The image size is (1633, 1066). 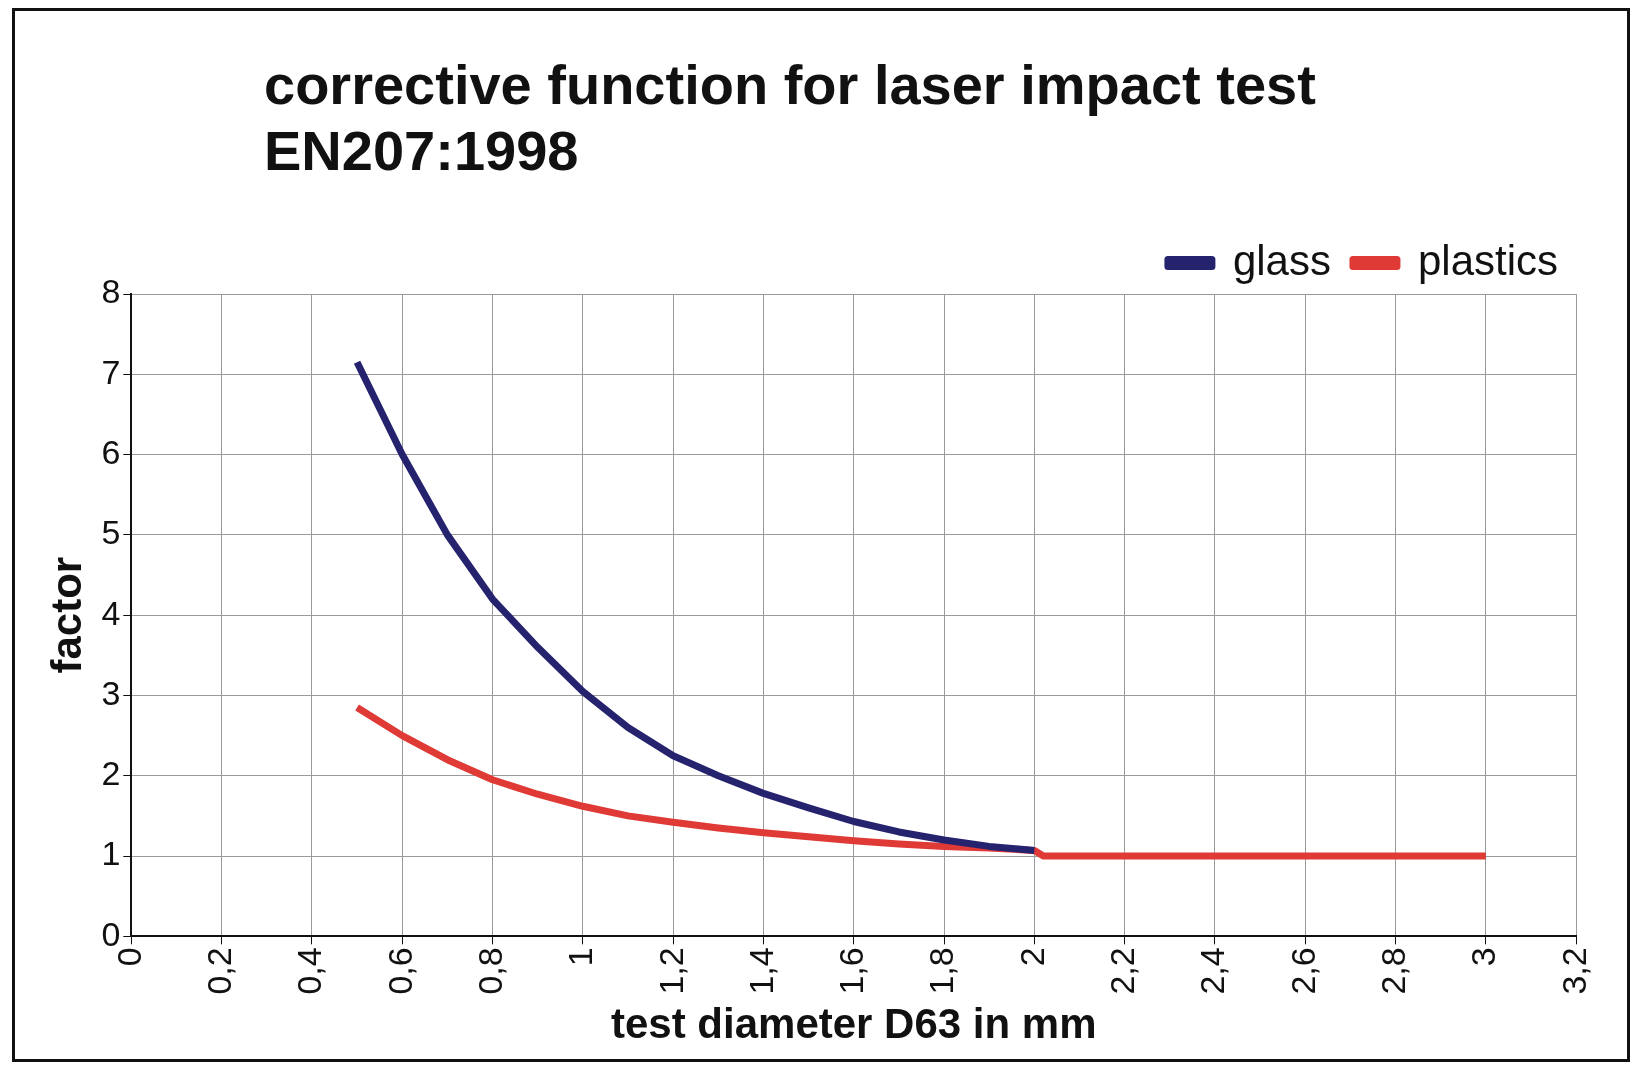 I want to click on y-tick-label: 6, so click(x=111, y=451).